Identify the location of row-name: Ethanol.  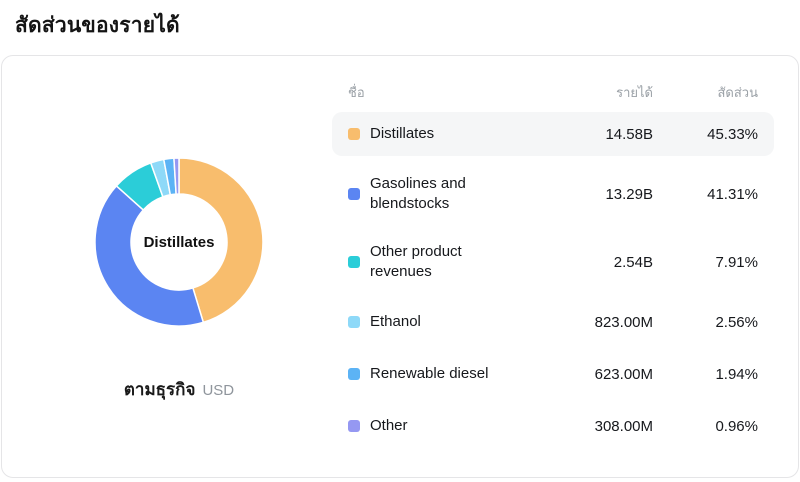
(395, 321).